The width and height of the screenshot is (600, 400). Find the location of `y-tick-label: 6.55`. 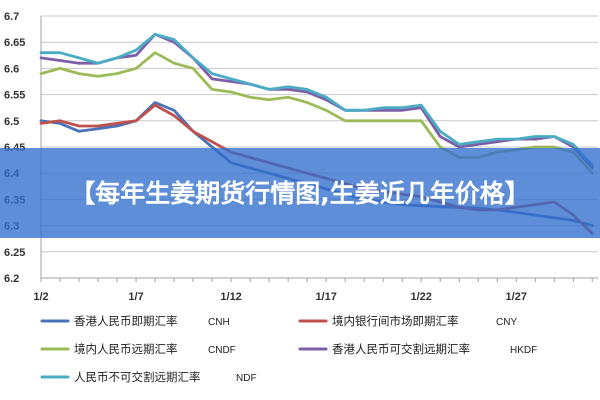

y-tick-label: 6.55 is located at coordinates (14, 96).